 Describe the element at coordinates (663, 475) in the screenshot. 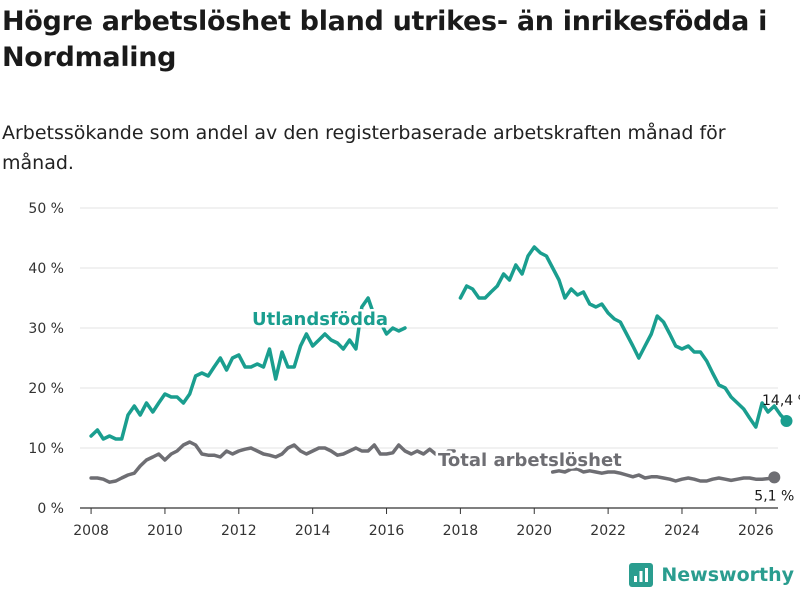

I see `series-line-total-tail` at that location.